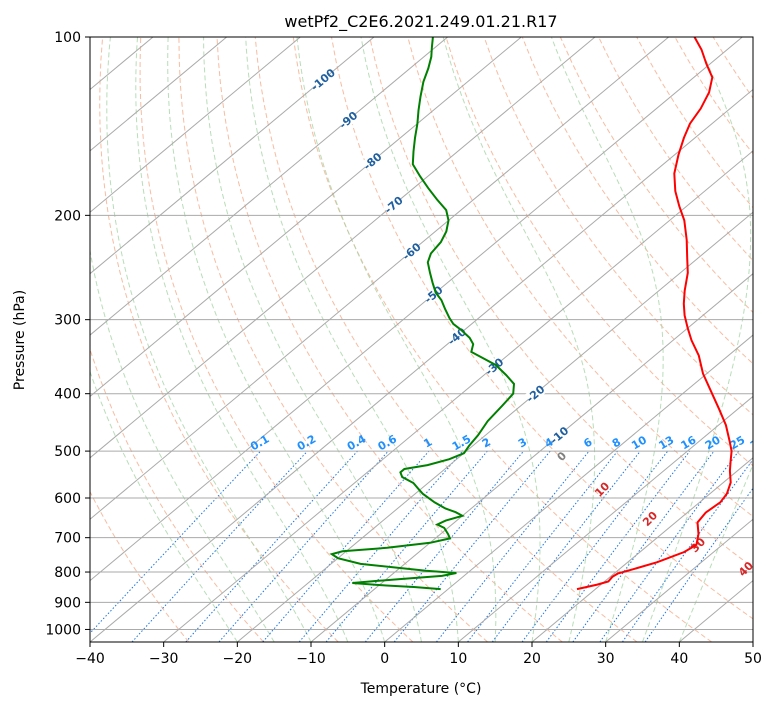 The height and width of the screenshot is (708, 775). What do you see at coordinates (384, 659) in the screenshot?
I see `x-tick-label: 0` at bounding box center [384, 659].